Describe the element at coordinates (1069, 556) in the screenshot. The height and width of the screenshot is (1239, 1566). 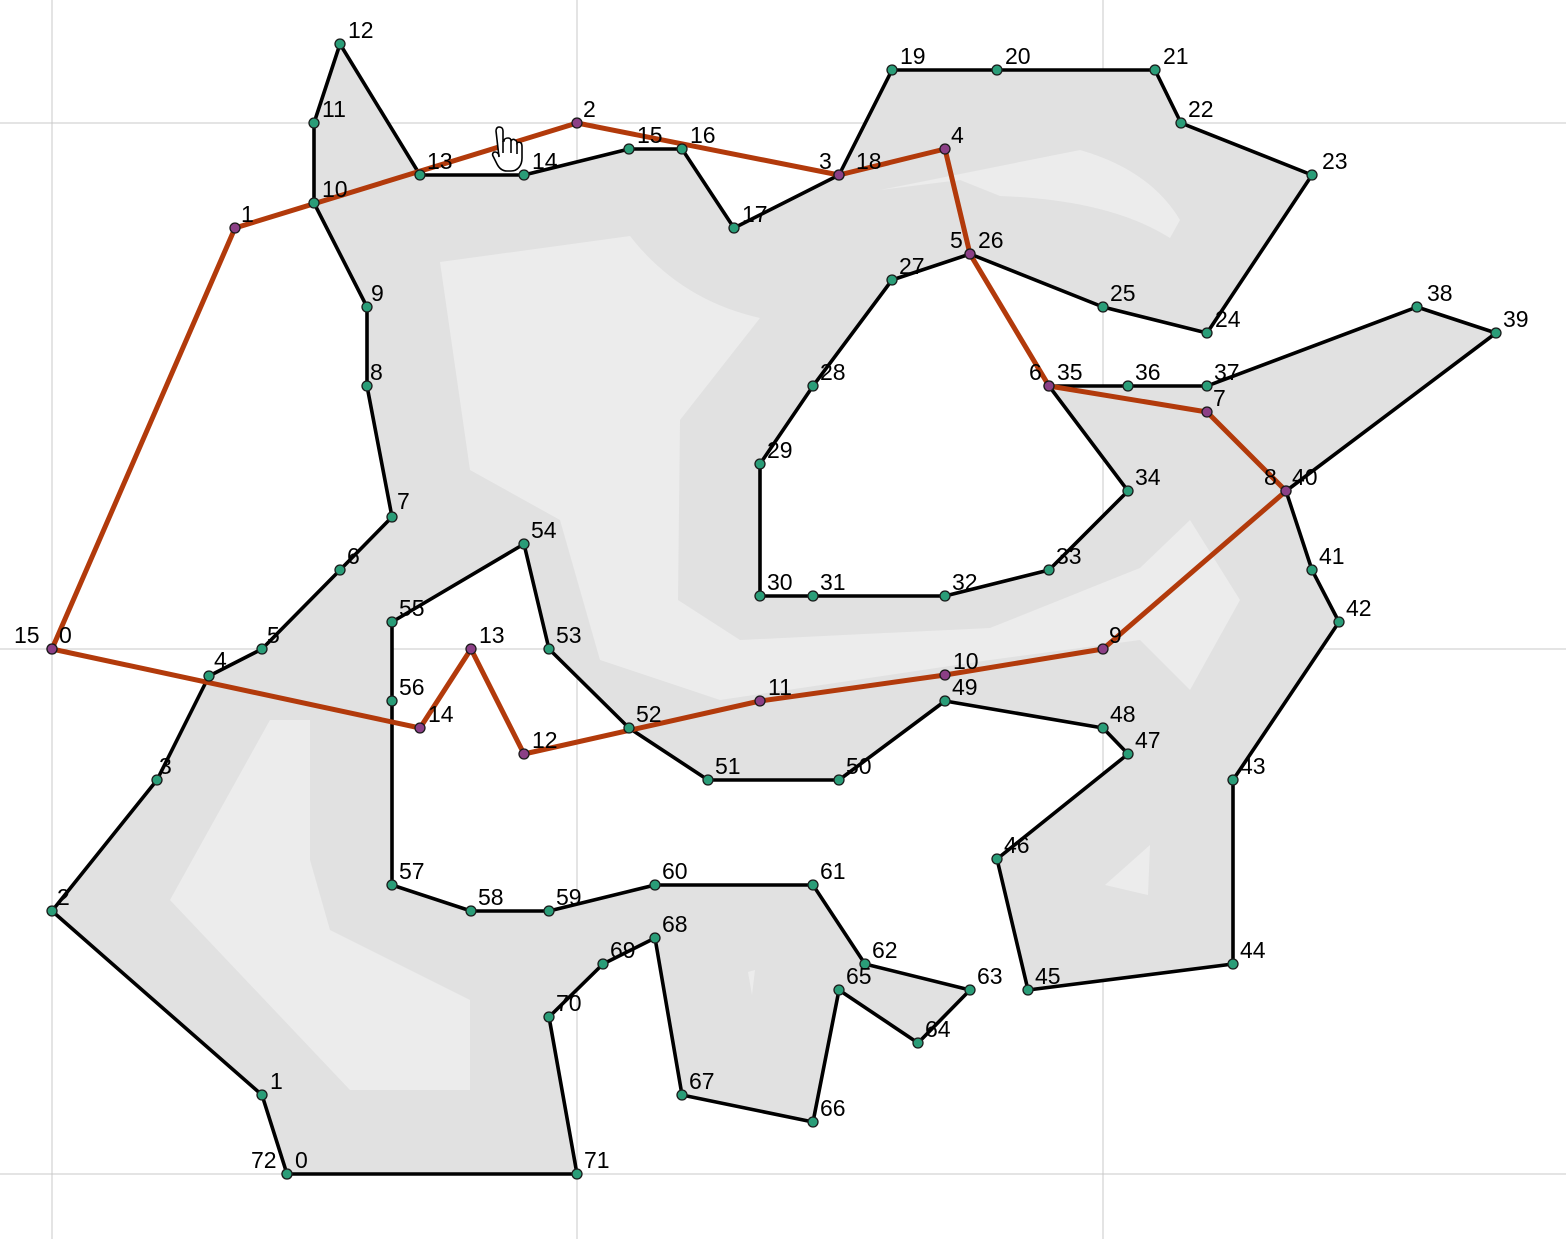
I see `polygon-vertex-label: 33` at that location.